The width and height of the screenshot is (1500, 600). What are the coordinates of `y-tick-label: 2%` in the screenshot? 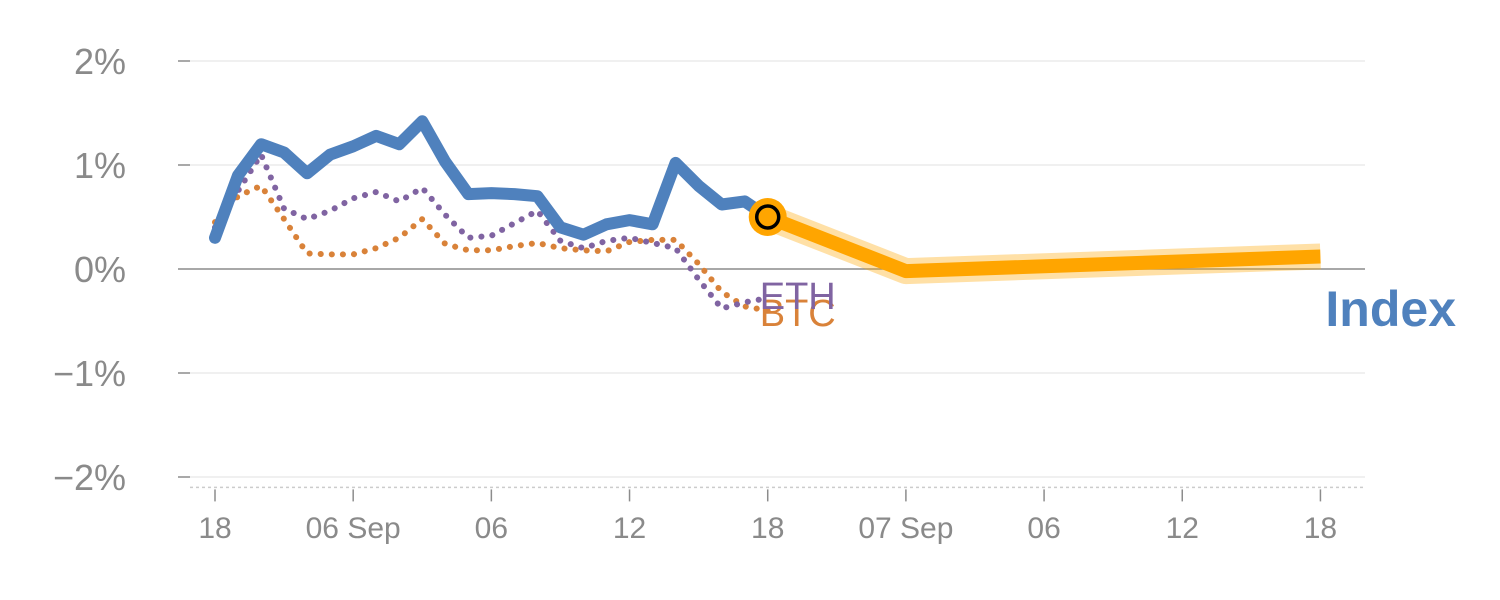 It's located at (100, 61).